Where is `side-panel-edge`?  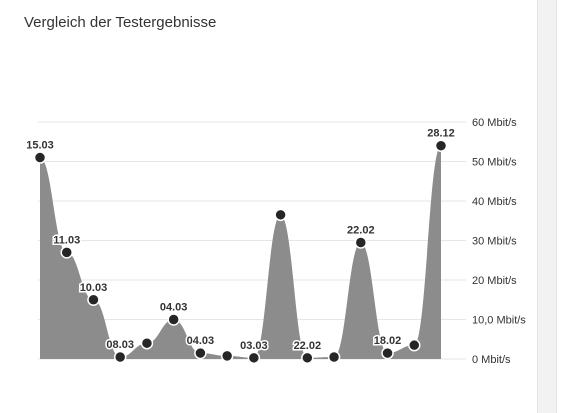 side-panel-edge is located at coordinates (561, 206).